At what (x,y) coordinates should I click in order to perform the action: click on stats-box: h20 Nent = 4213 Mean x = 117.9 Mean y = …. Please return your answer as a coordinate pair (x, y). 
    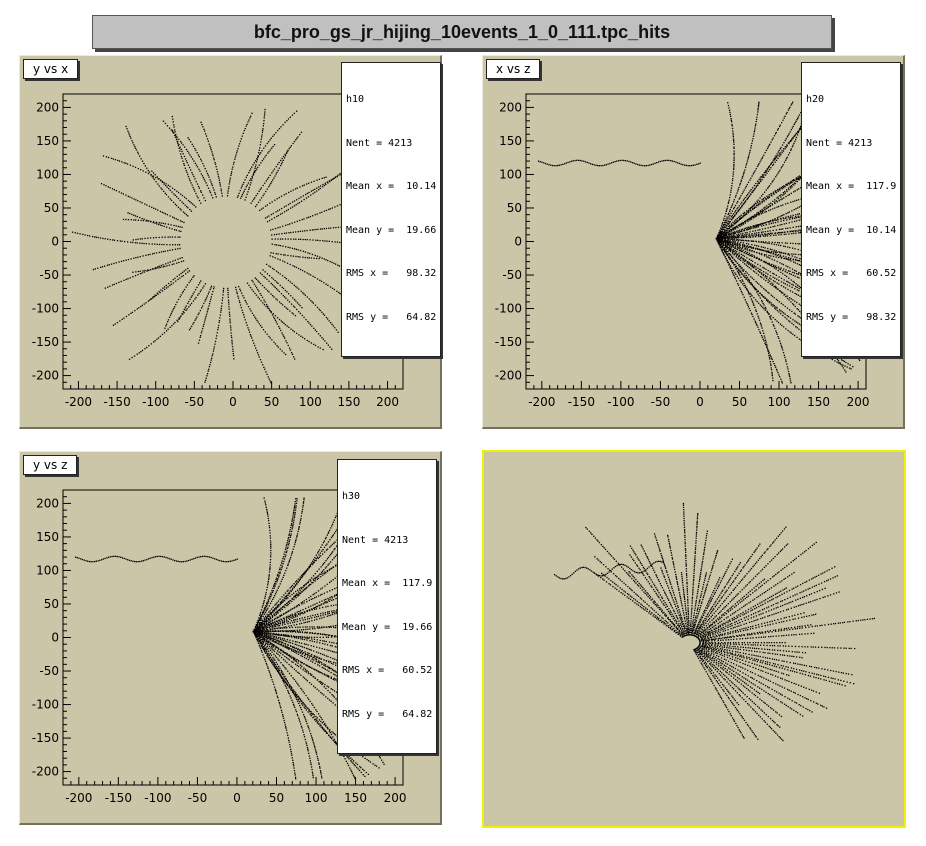
    Looking at the image, I should click on (851, 209).